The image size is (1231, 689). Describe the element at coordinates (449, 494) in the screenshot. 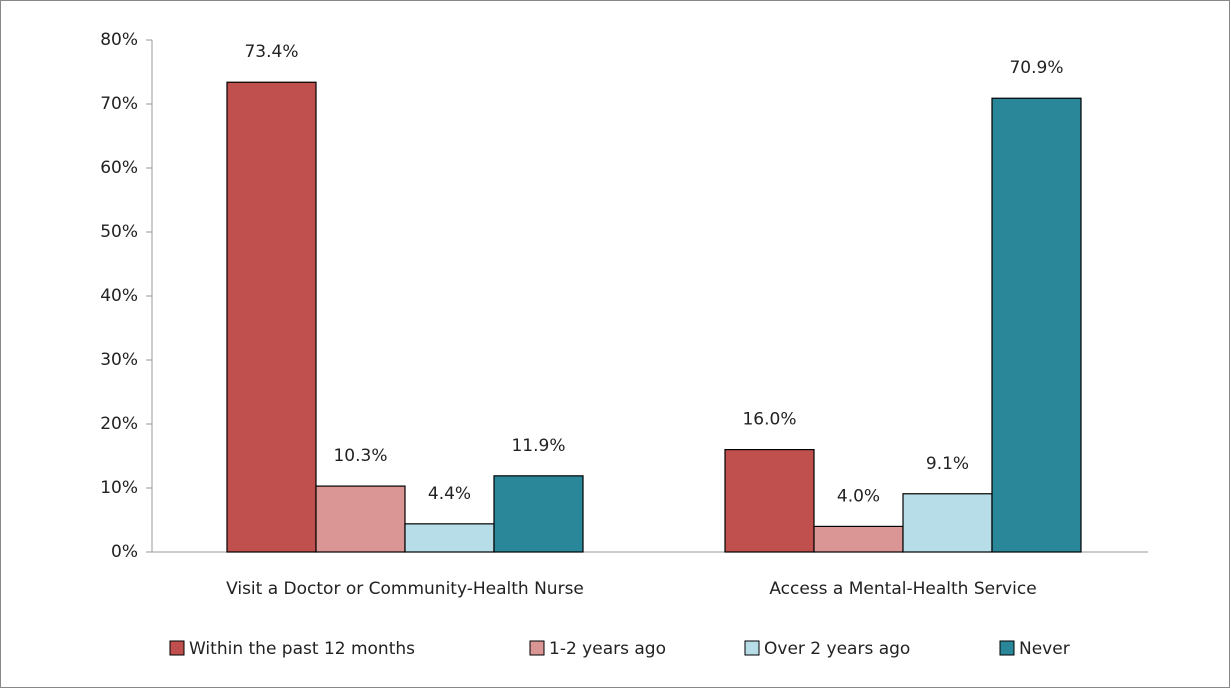

I see `value-label: 4.4%` at that location.